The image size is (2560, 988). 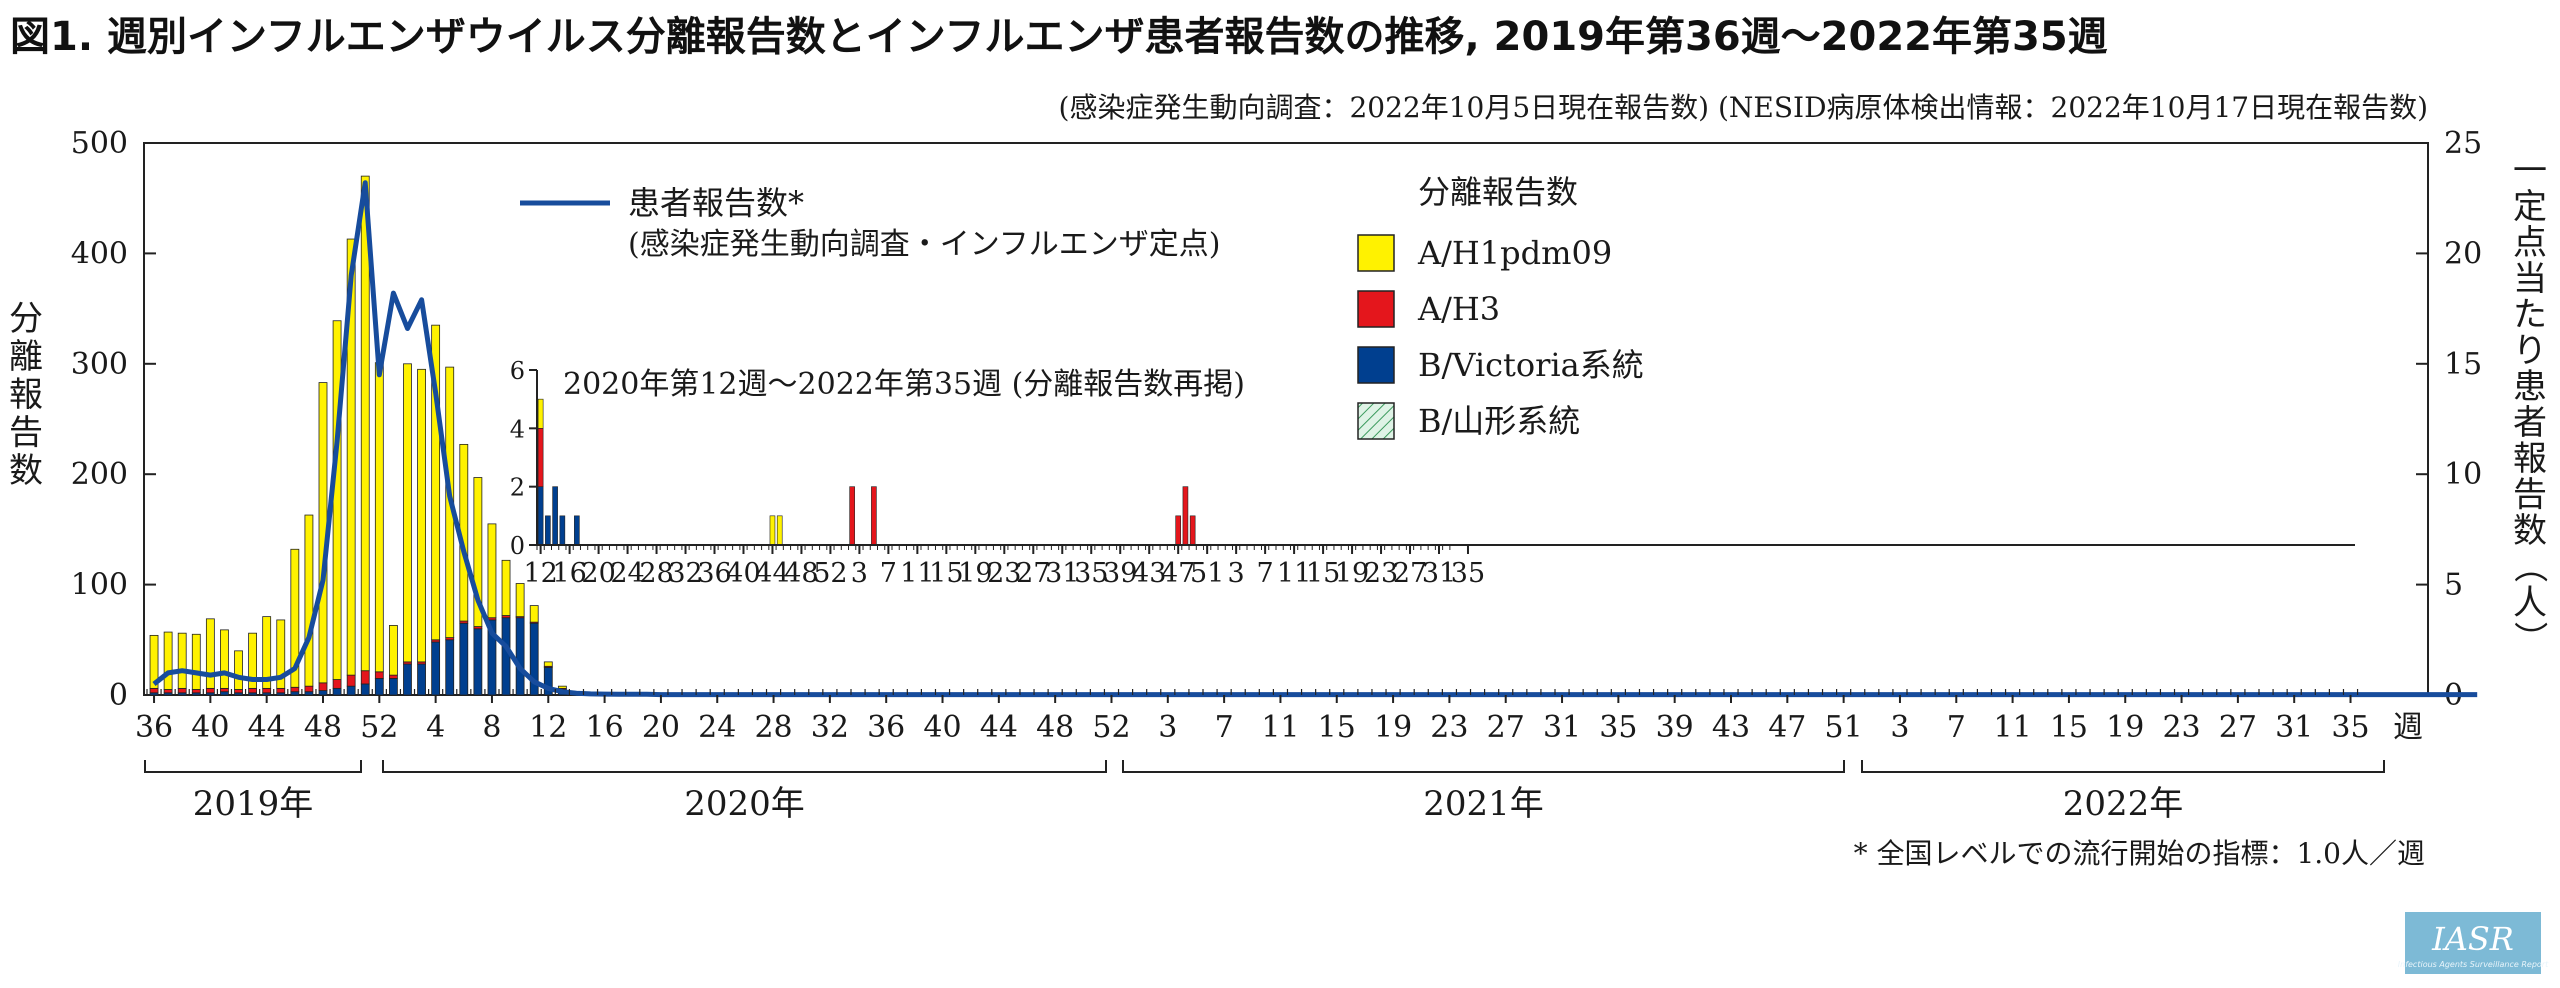 I want to click on inset-x-tick-label: 35, so click(x=1468, y=573).